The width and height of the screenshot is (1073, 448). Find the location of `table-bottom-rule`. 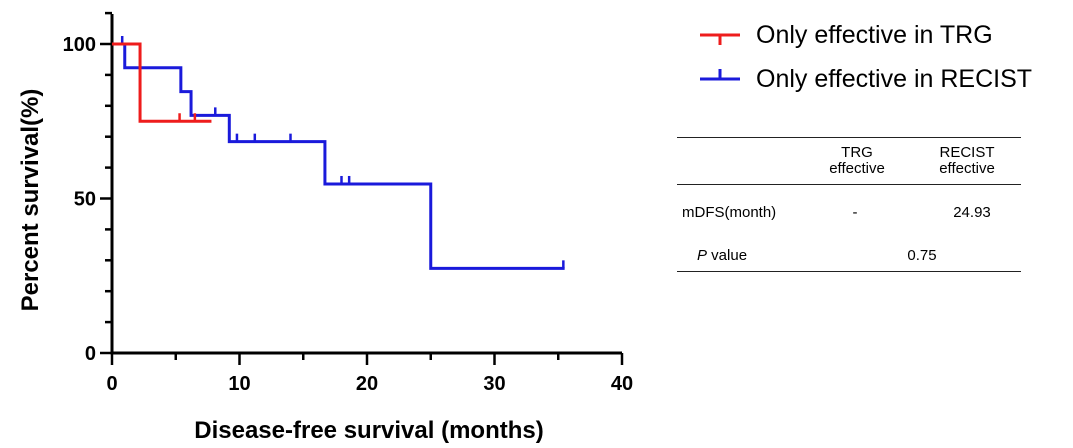

table-bottom-rule is located at coordinates (849, 271).